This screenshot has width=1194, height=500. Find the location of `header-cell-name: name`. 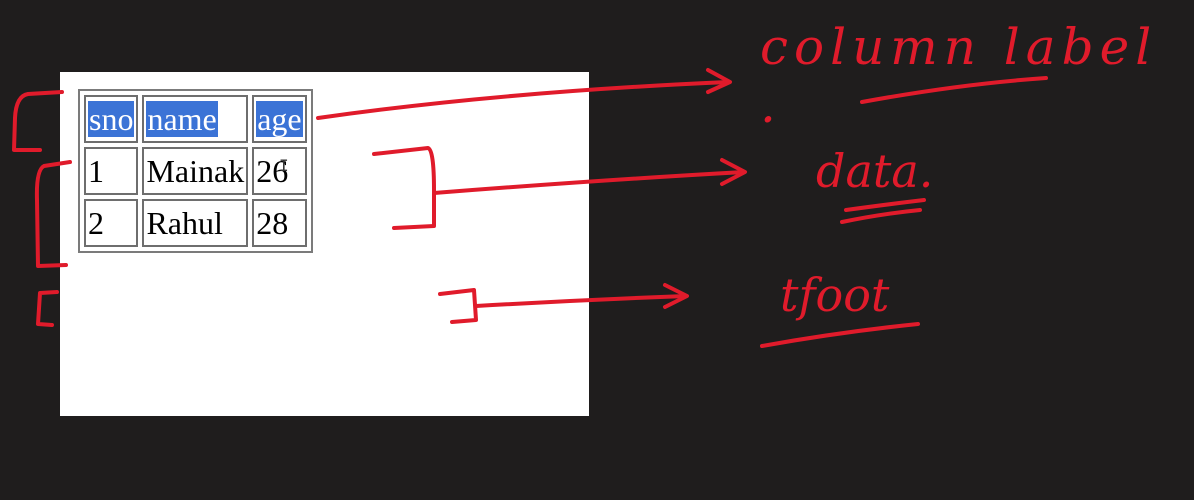

header-cell-name: name is located at coordinates (195, 119).